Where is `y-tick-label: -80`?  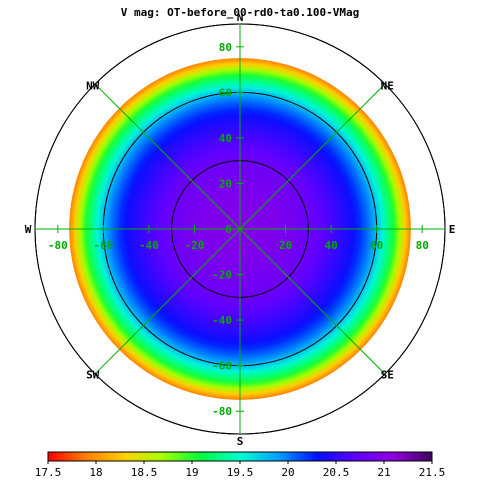
y-tick-label: -80 is located at coordinates (222, 411).